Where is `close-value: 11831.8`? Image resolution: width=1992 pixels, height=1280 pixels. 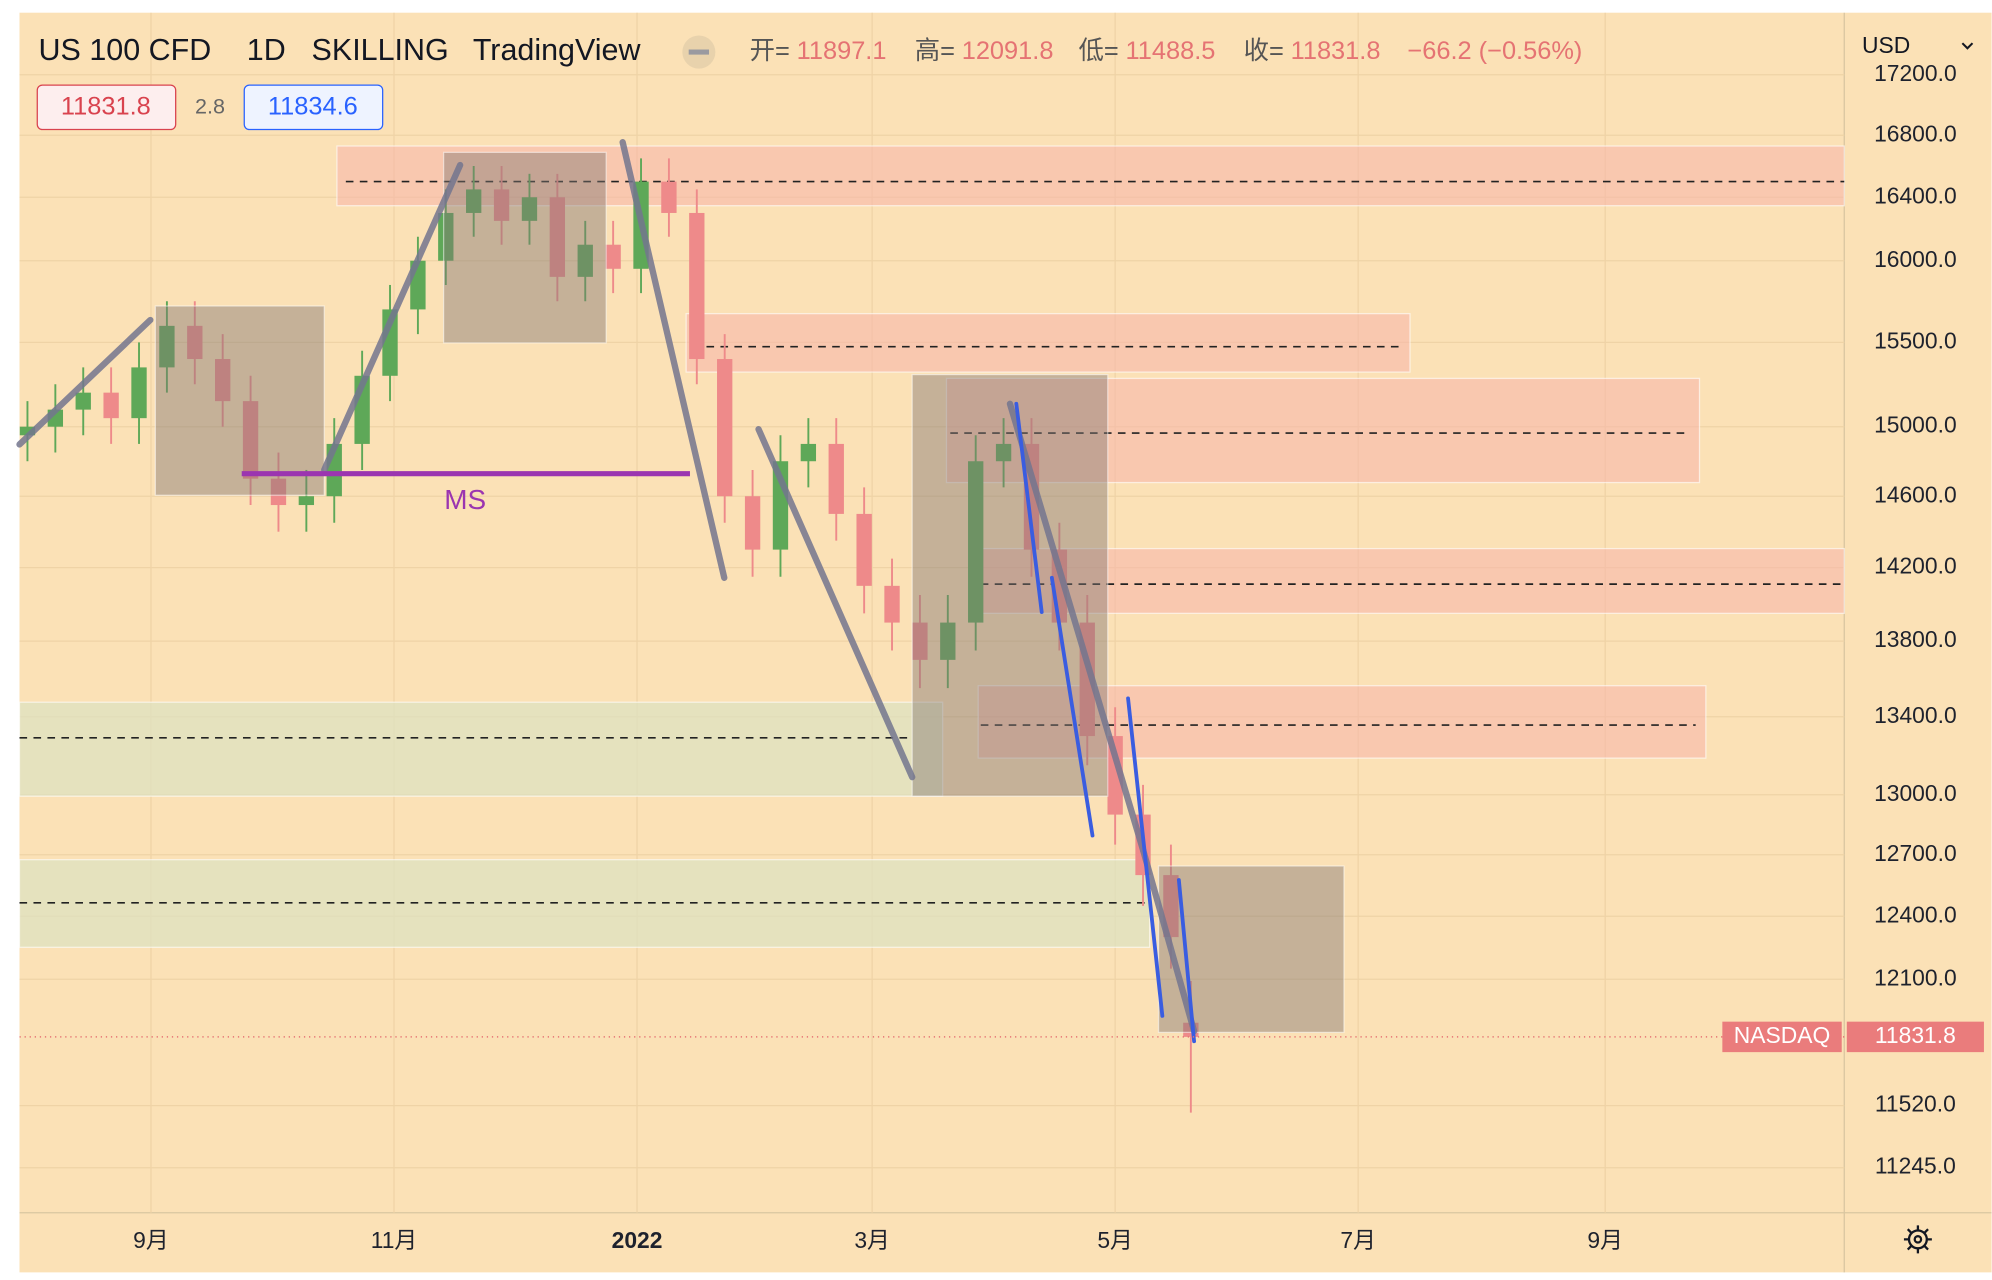
close-value: 11831.8 is located at coordinates (1336, 51).